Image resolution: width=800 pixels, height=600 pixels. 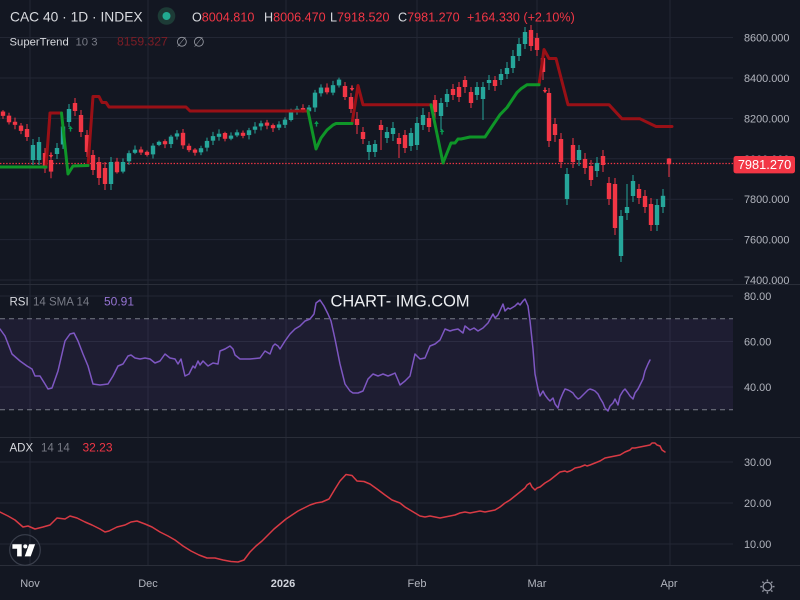 I want to click on svg-text: Mar, so click(x=537, y=584).